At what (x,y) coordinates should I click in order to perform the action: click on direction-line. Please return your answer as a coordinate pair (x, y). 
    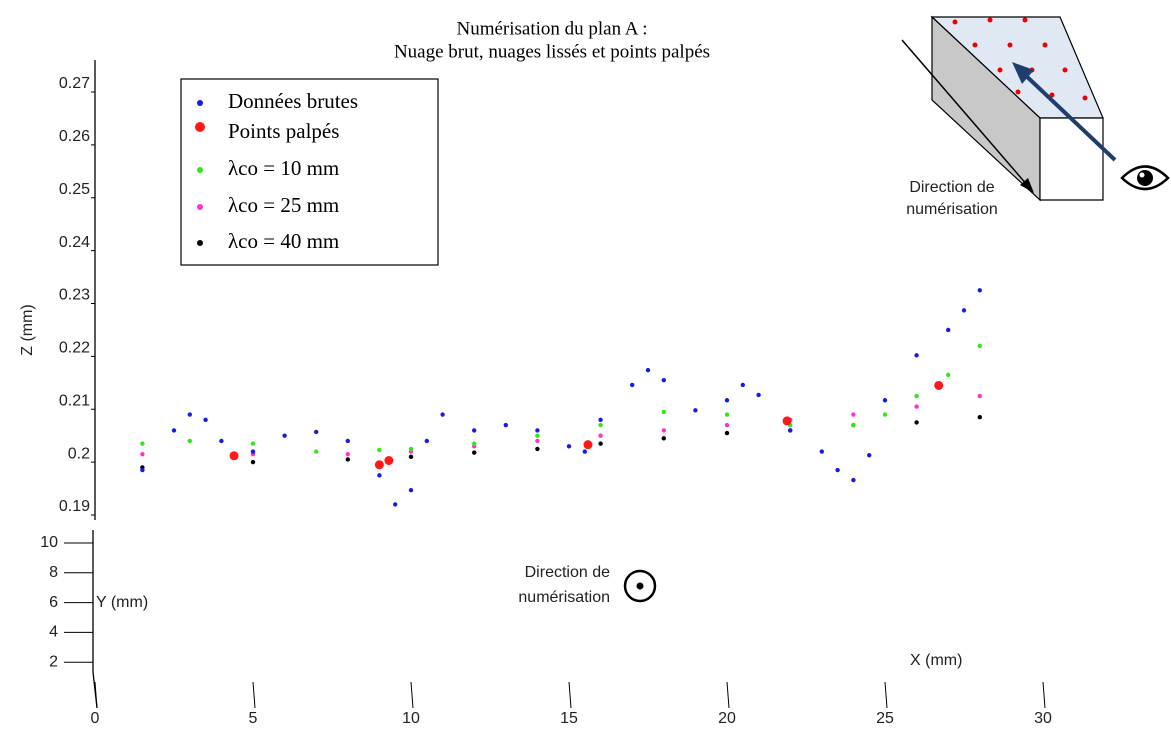
    Looking at the image, I should click on (965, 113).